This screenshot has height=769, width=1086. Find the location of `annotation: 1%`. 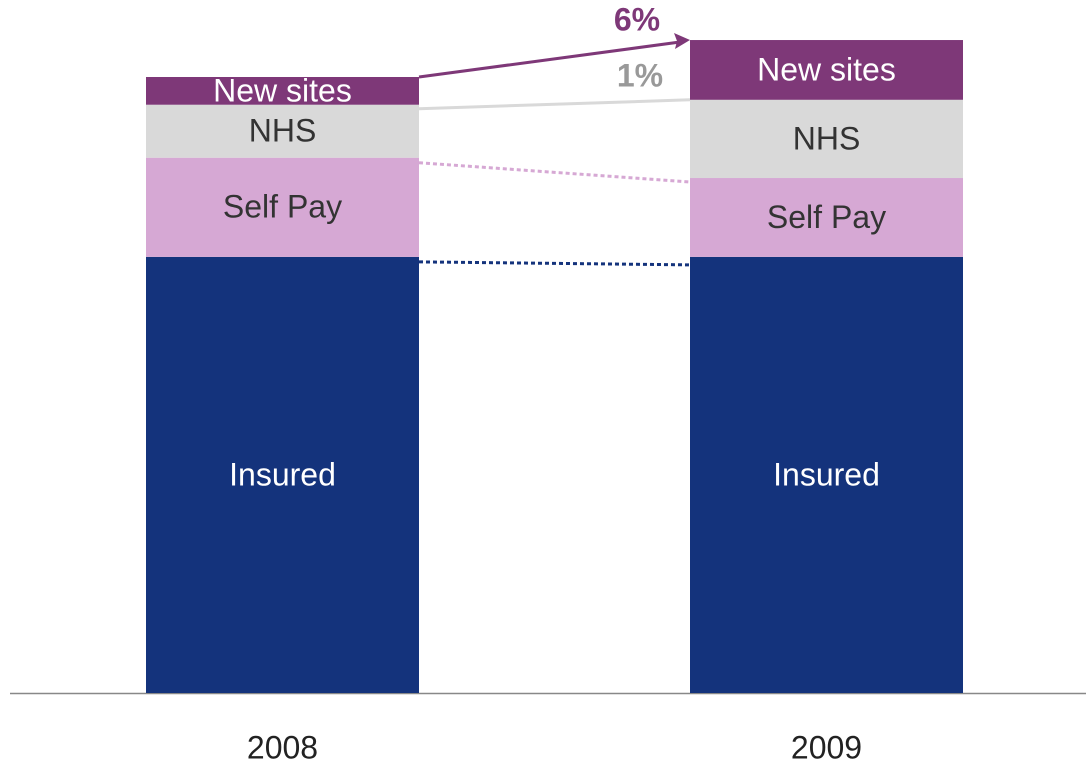

annotation: 1% is located at coordinates (640, 75).